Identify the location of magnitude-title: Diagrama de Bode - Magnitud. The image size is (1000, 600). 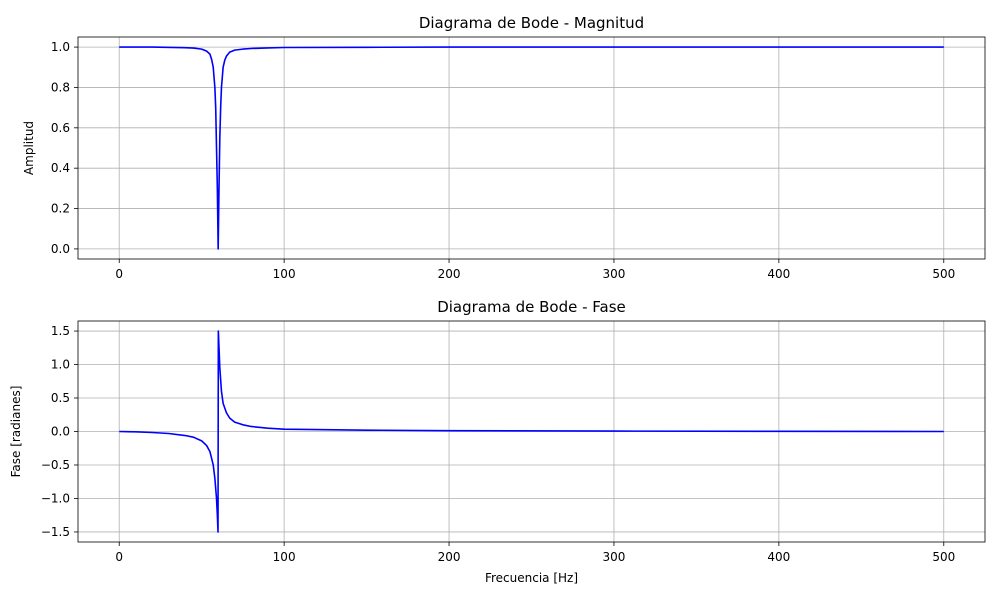
(531, 23).